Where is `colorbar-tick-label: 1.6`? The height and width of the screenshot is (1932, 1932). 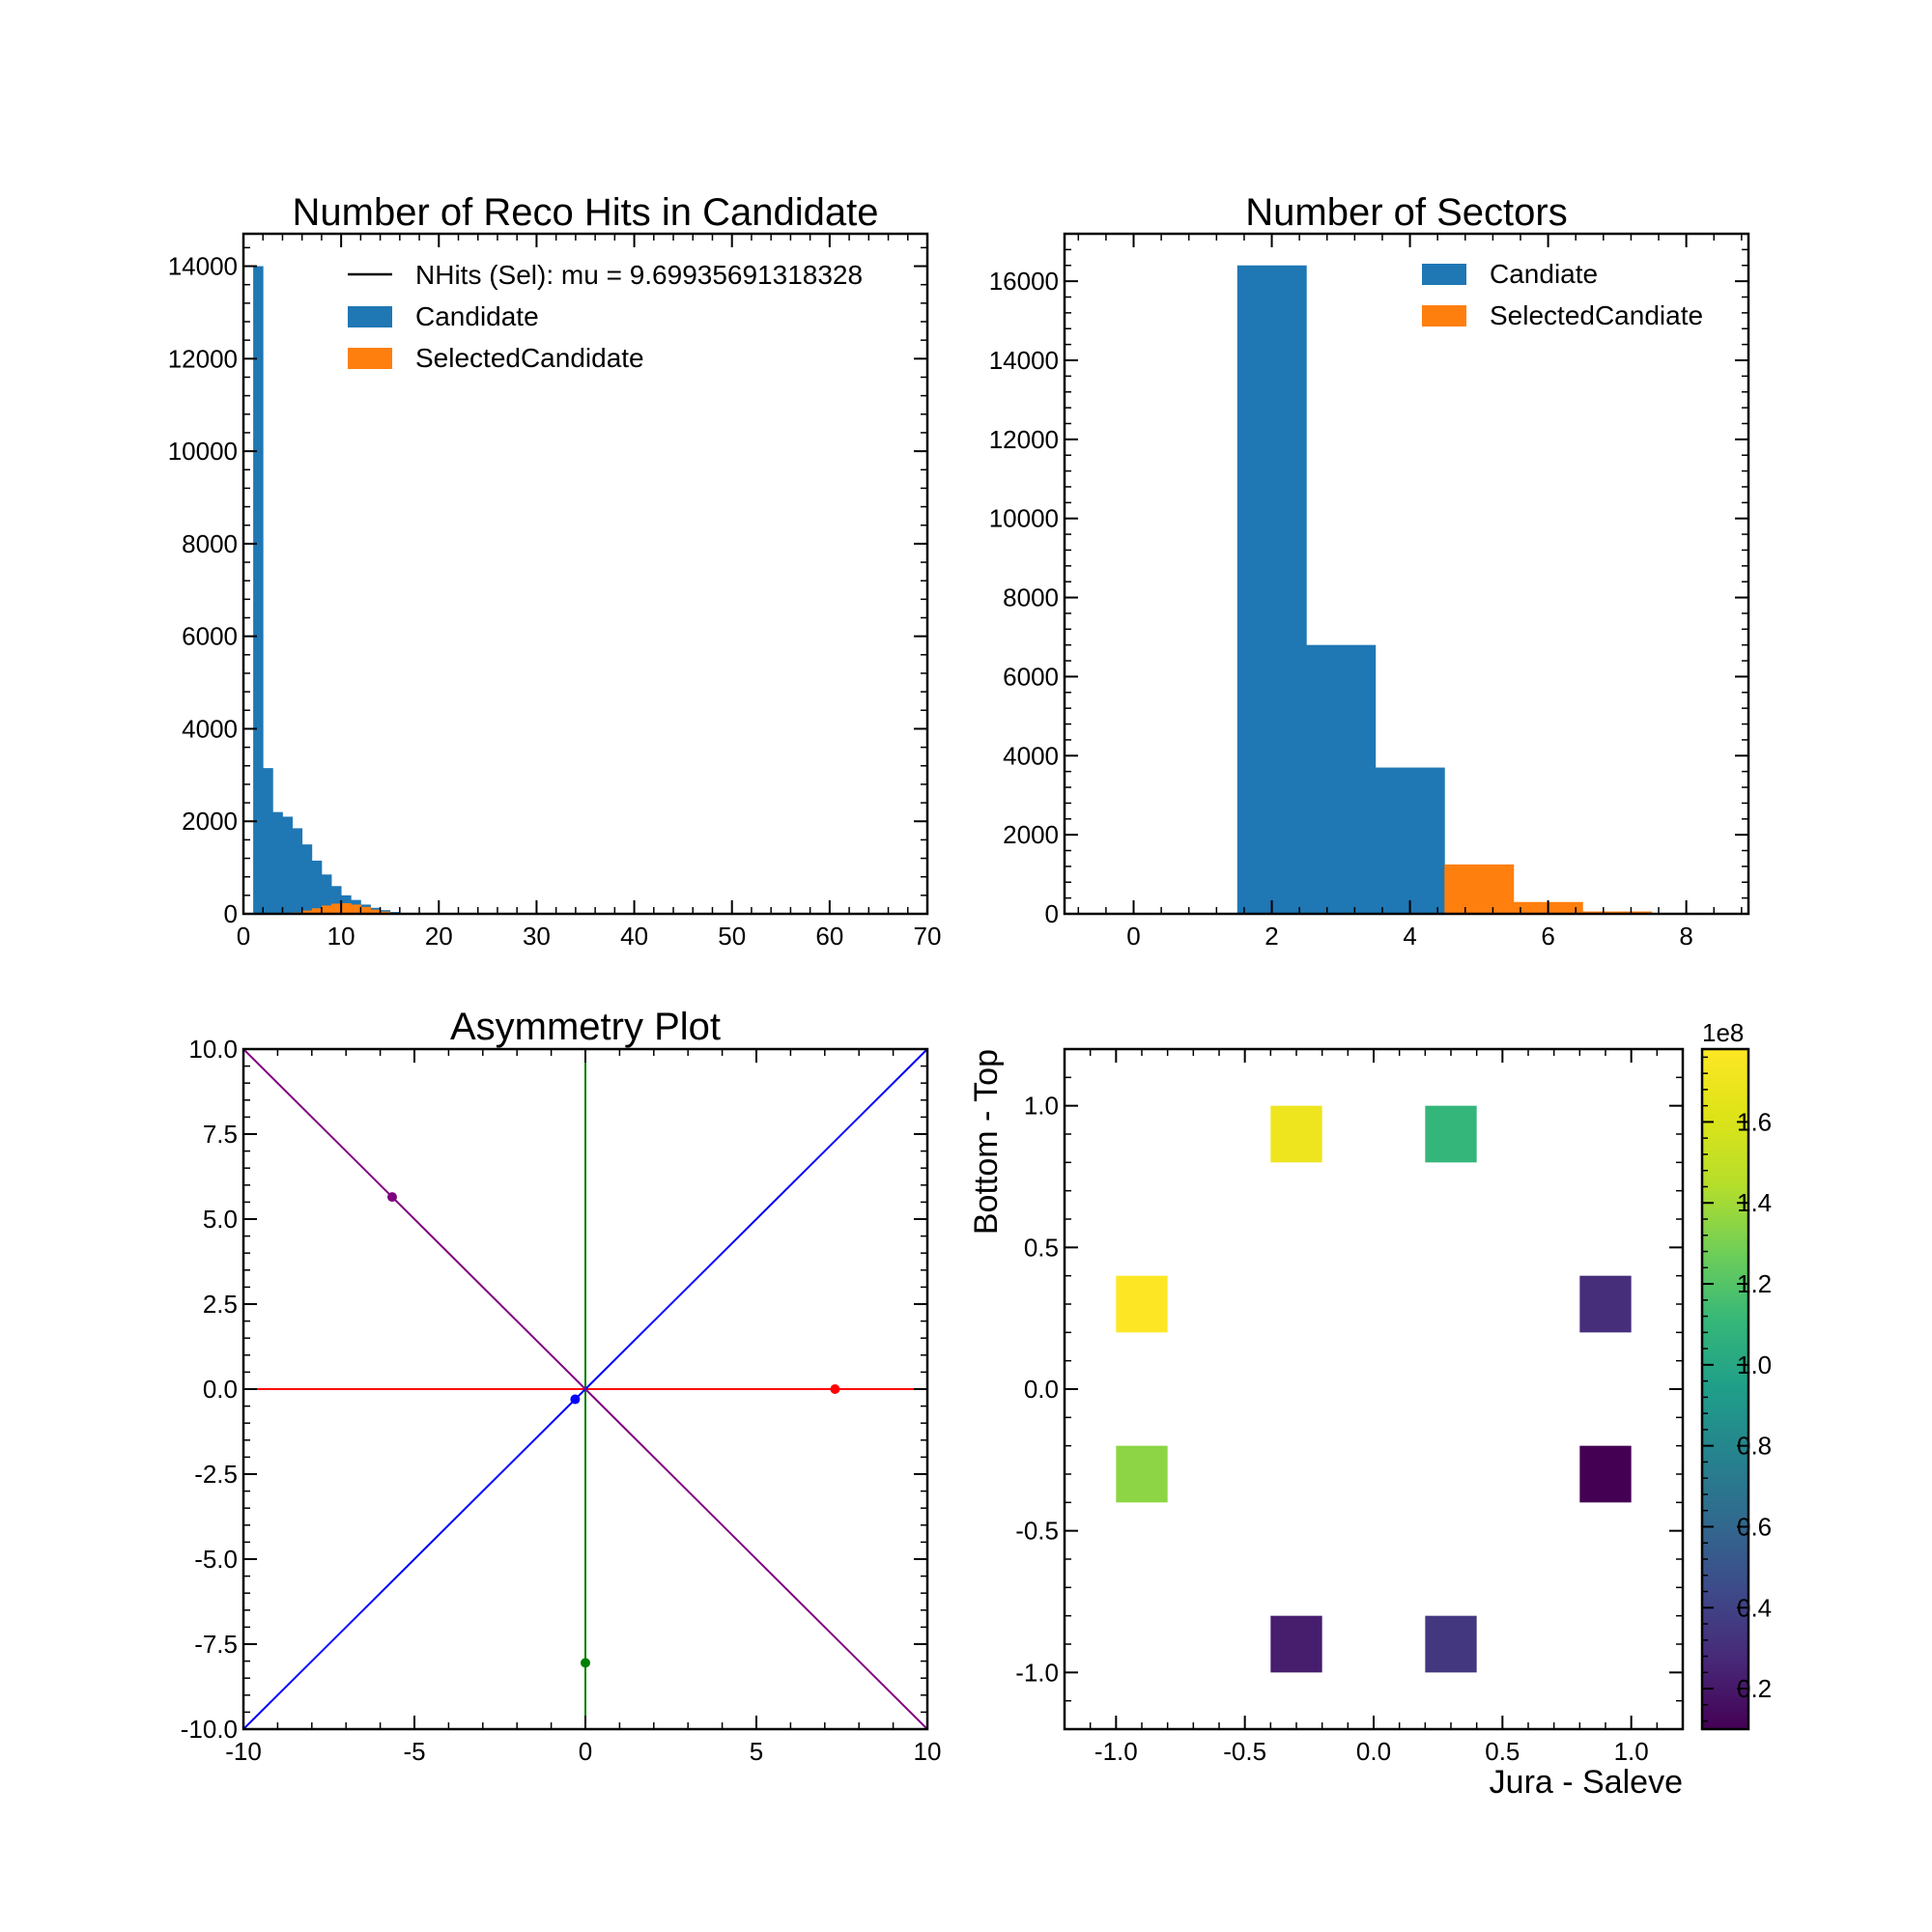
colorbar-tick-label: 1.6 is located at coordinates (1754, 1121).